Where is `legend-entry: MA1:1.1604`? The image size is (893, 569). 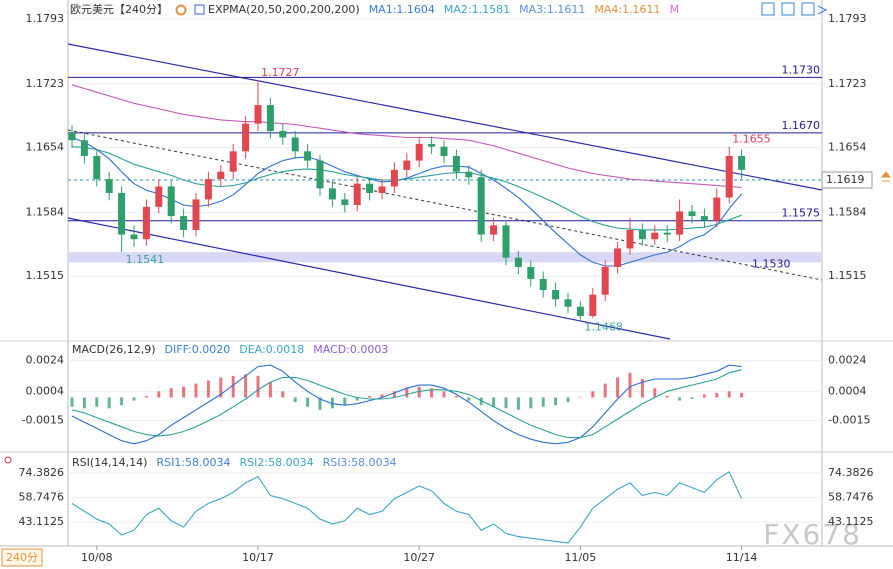 legend-entry: MA1:1.1604 is located at coordinates (402, 9).